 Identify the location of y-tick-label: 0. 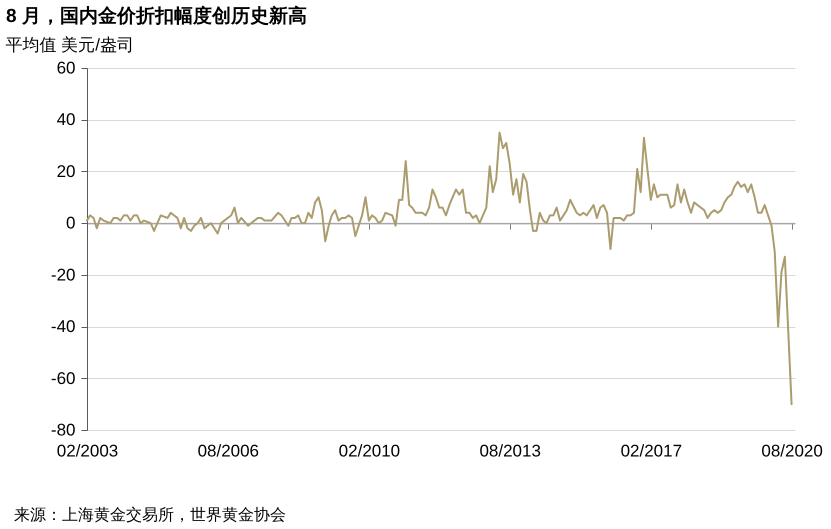
(71, 223).